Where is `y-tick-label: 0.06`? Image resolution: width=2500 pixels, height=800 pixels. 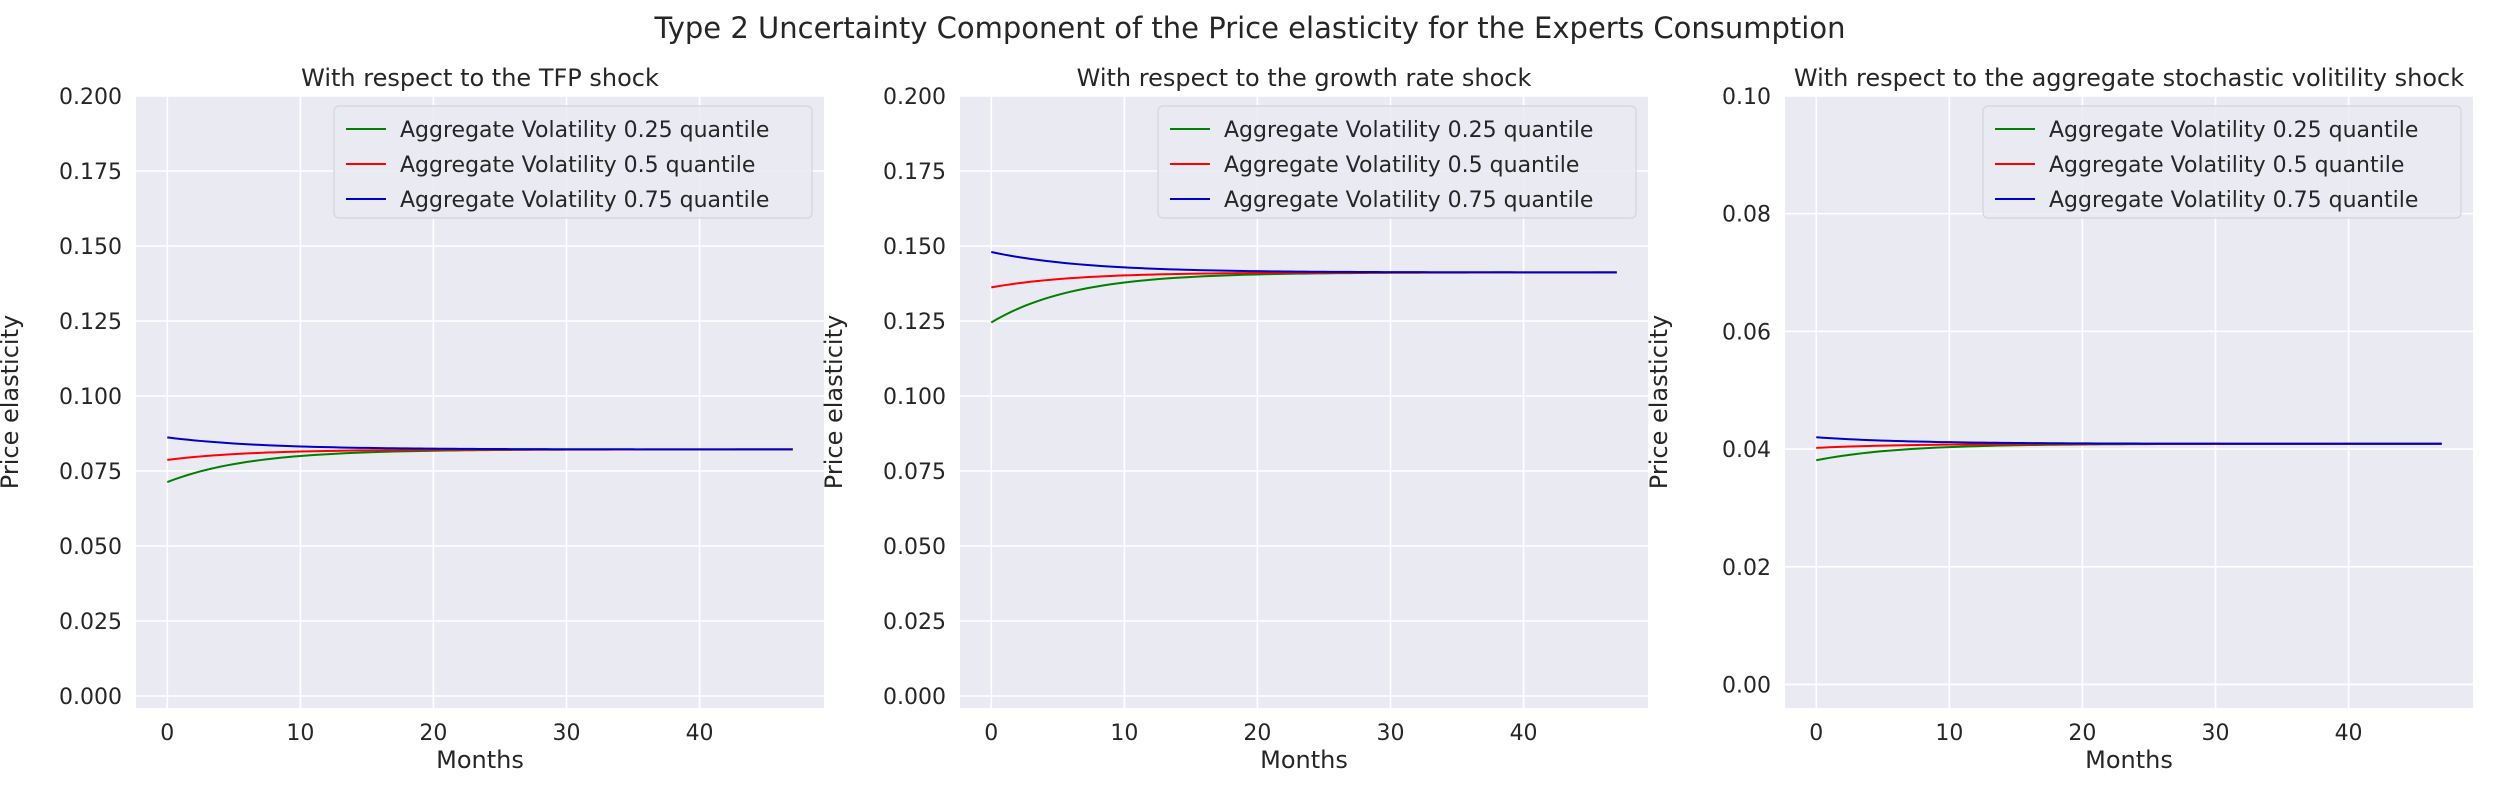 y-tick-label: 0.06 is located at coordinates (1746, 332).